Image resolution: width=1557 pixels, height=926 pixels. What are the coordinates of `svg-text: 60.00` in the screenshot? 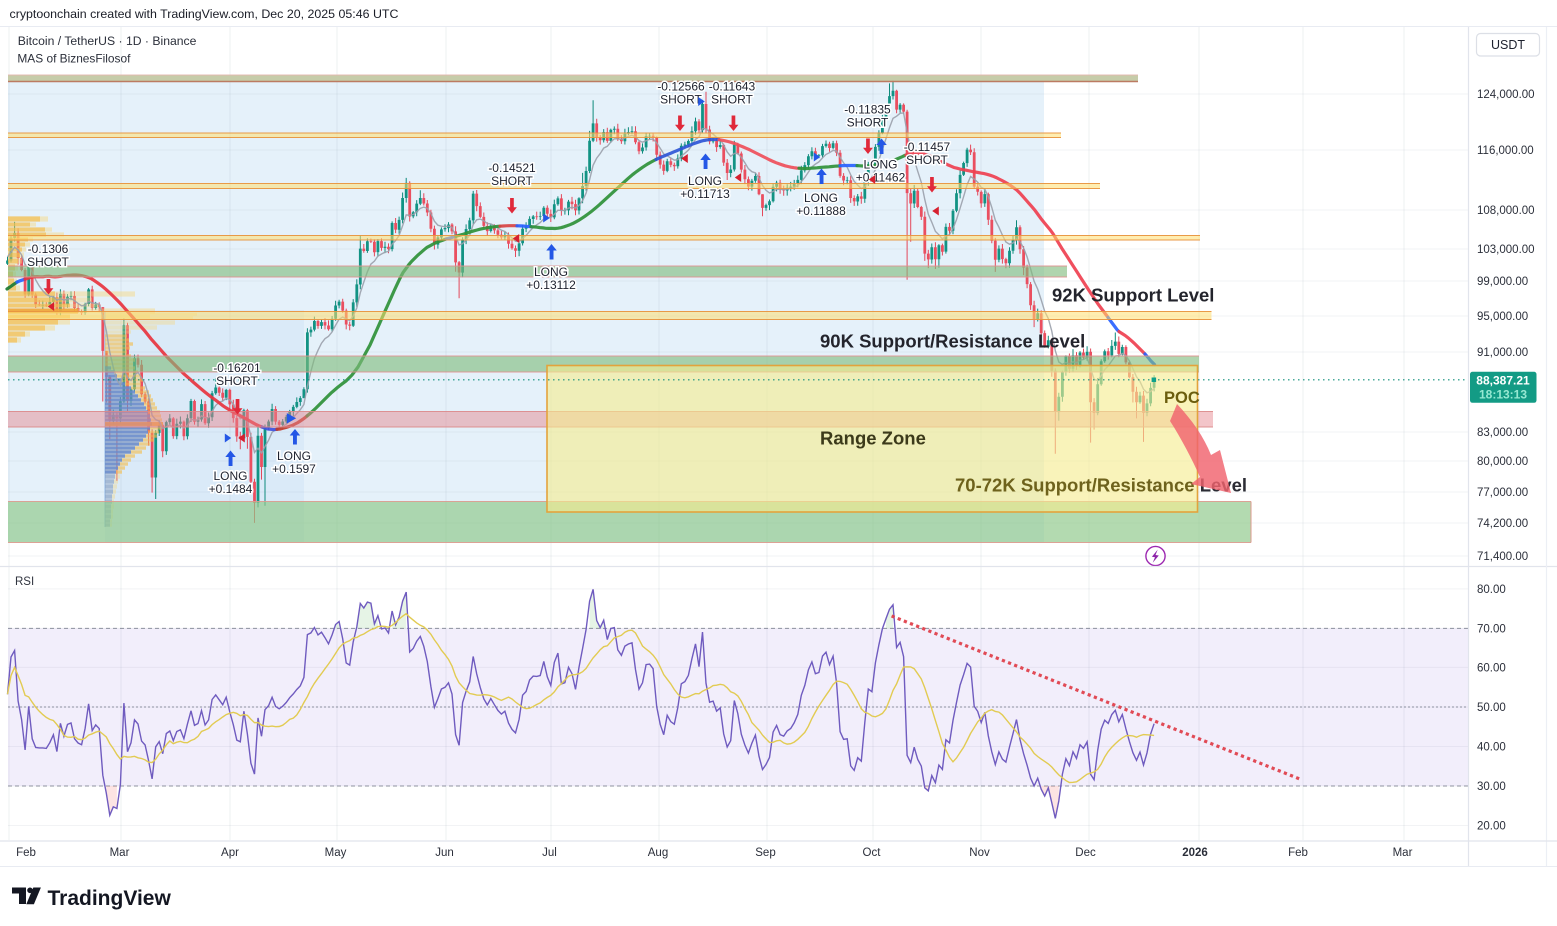 It's located at (1491, 668).